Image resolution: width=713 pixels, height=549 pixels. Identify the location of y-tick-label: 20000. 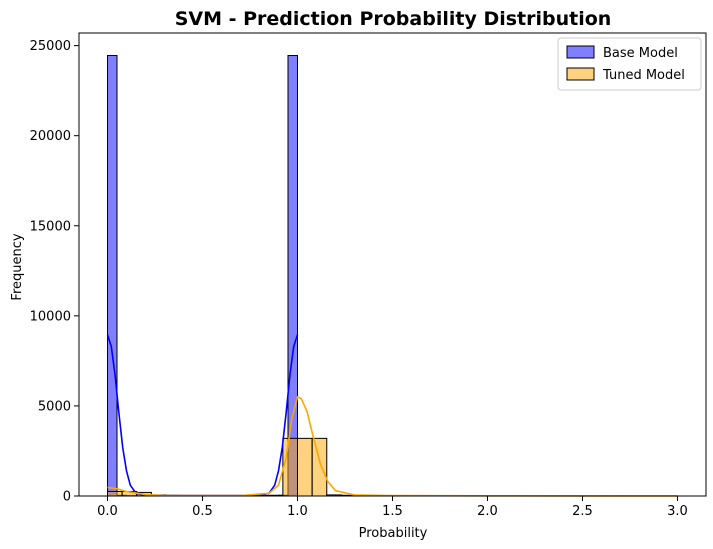
(50, 136).